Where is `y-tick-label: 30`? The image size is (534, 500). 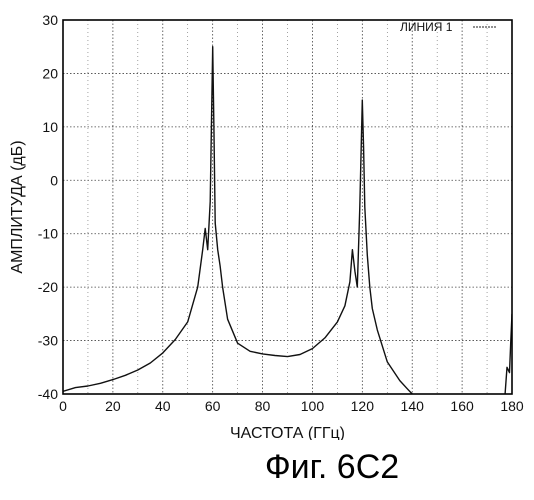
y-tick-label: 30 is located at coordinates (50, 20).